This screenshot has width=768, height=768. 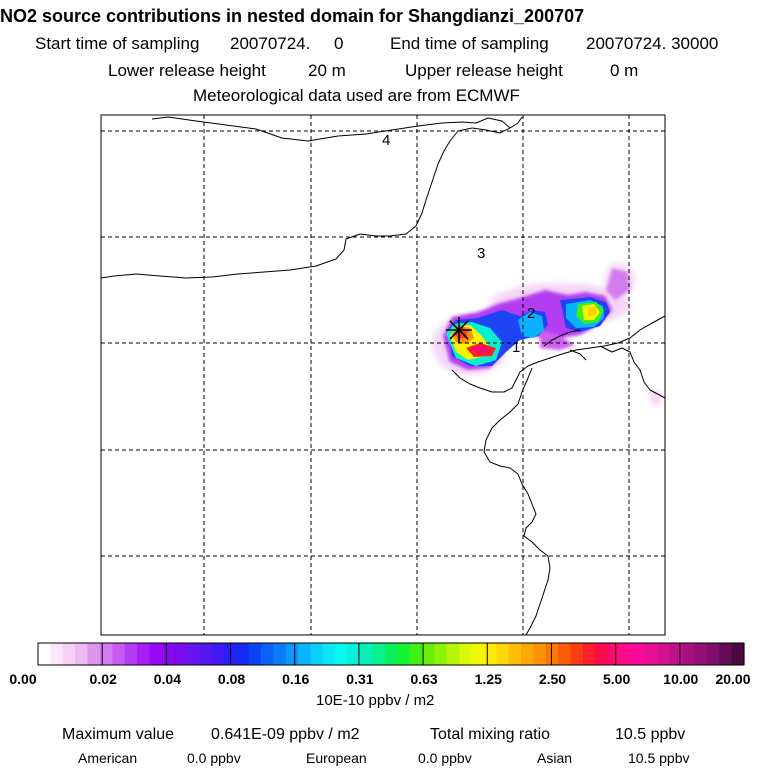 What do you see at coordinates (617, 679) in the screenshot?
I see `colorbar-tick-label: 5.00` at bounding box center [617, 679].